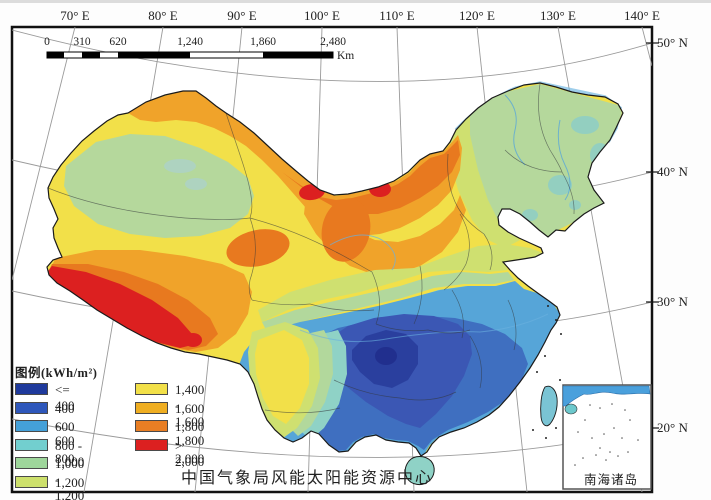  Describe the element at coordinates (307, 478) in the screenshot. I see `source-attribution: 中国气象局风能太阳能资源中心` at that location.